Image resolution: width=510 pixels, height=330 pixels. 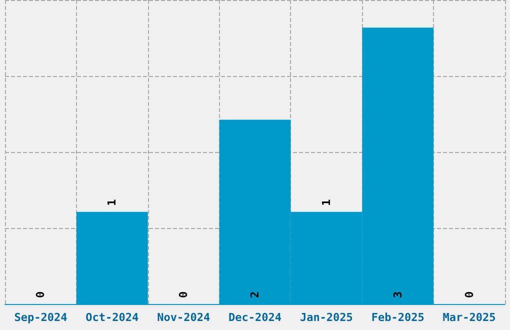 I want to click on x-tick-label: Dec-2024, so click(x=255, y=317).